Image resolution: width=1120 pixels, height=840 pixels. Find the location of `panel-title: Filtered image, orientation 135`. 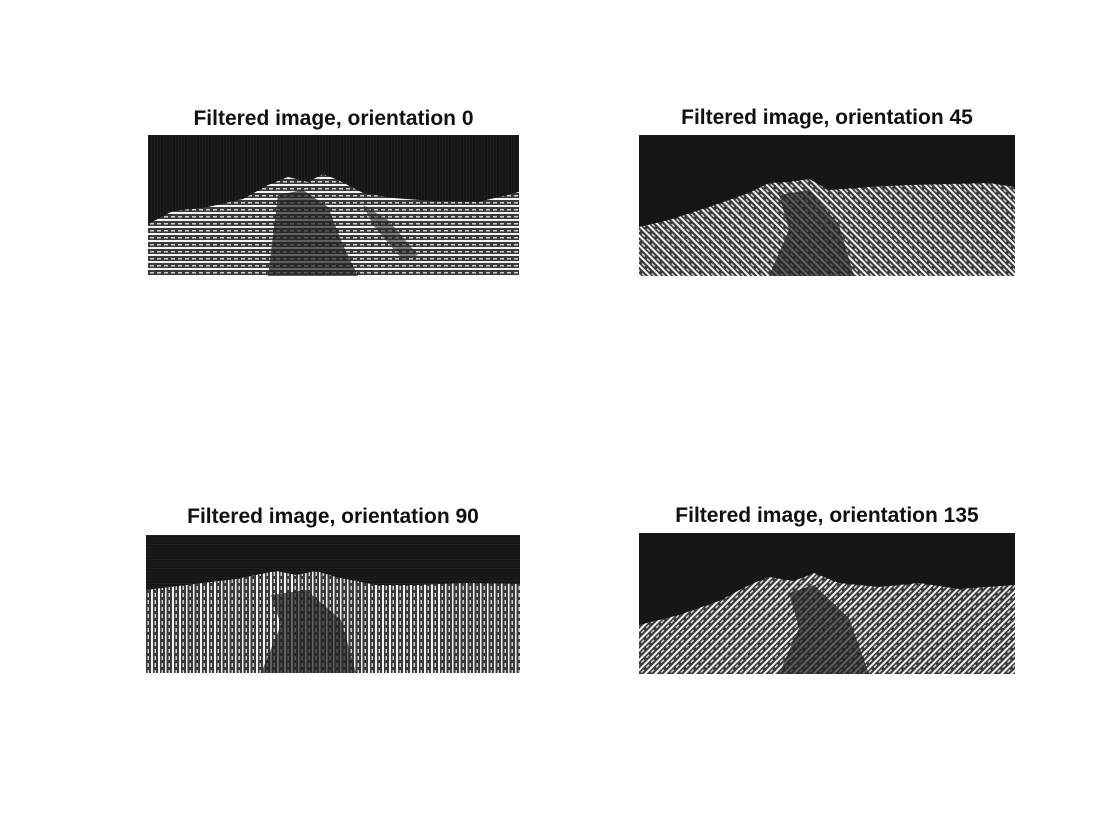

panel-title: Filtered image, orientation 135 is located at coordinates (827, 515).